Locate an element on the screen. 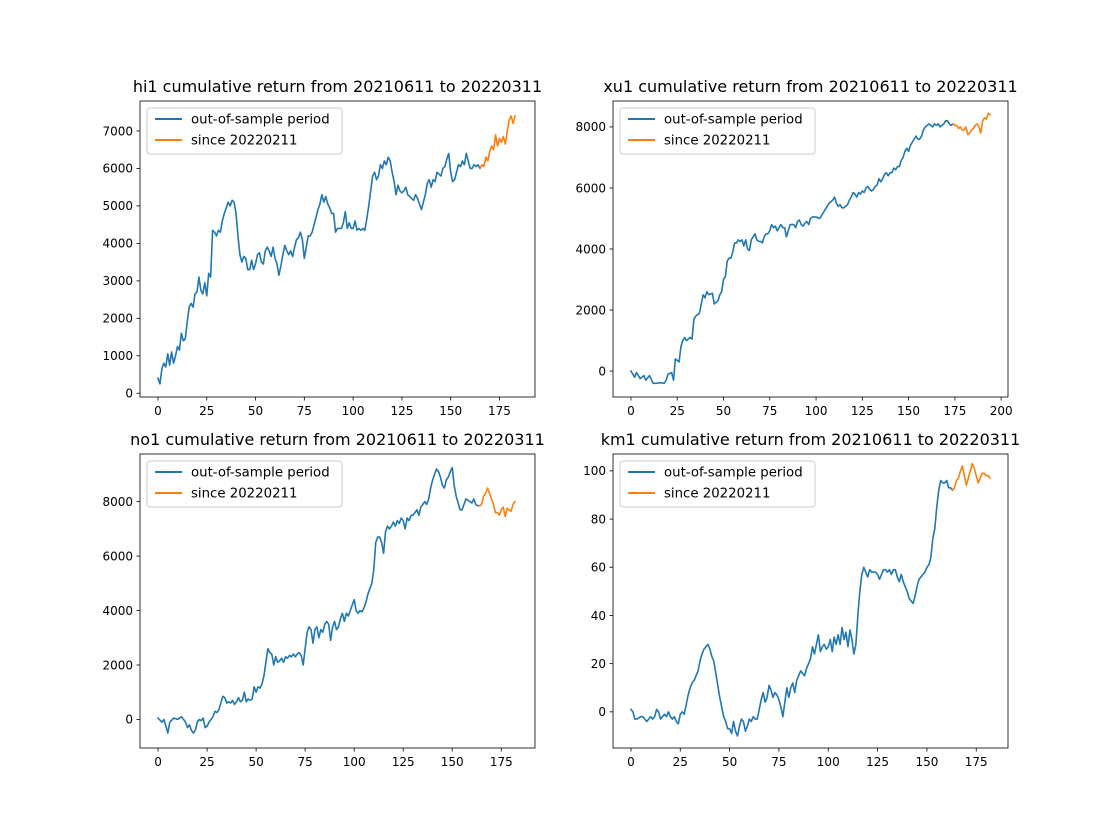 Image resolution: width=1120 pixels, height=840 pixels. y-tick-label: 80 is located at coordinates (598, 519).